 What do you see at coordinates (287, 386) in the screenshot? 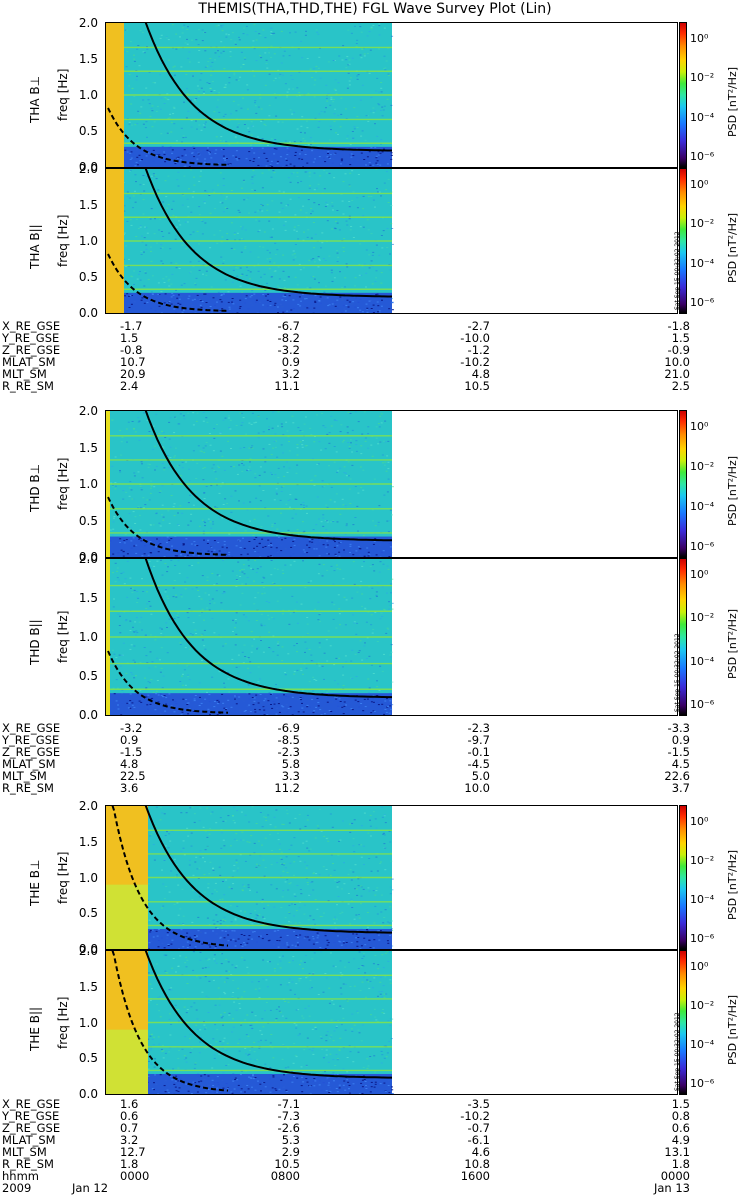
I see `orbit-value: 11.1` at bounding box center [287, 386].